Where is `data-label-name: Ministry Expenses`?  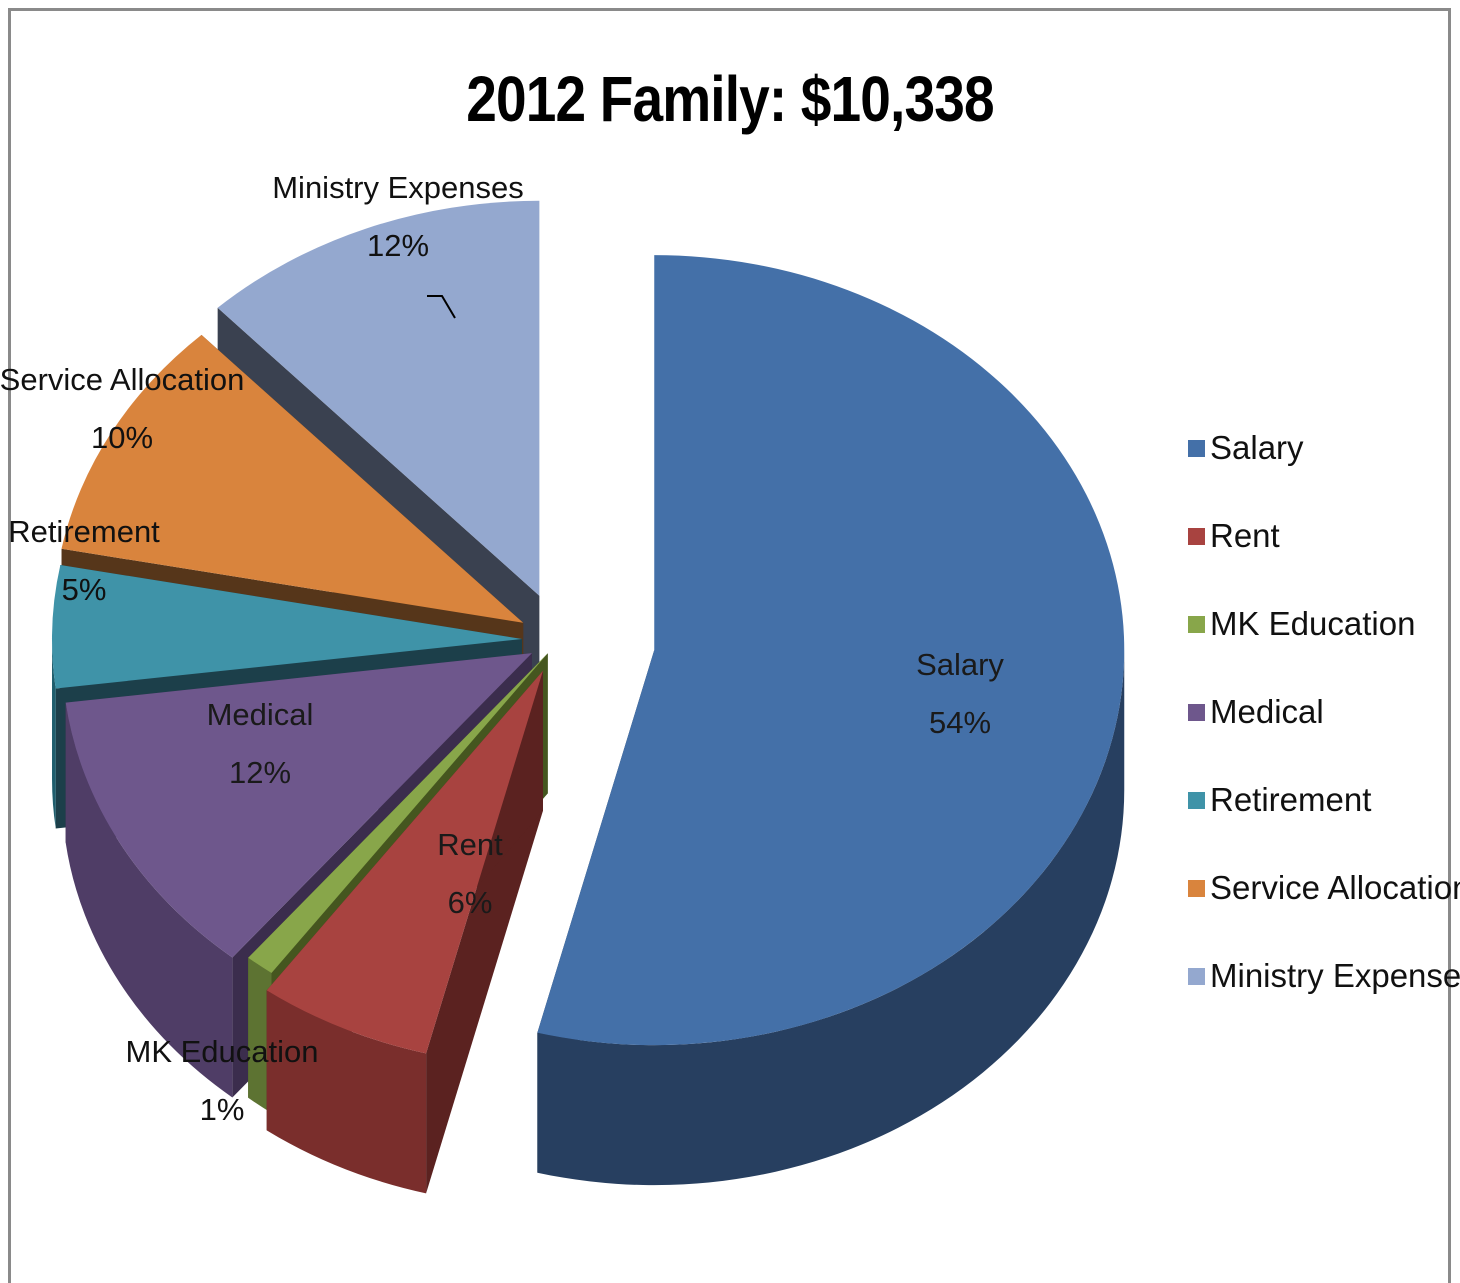 data-label-name: Ministry Expenses is located at coordinates (398, 187).